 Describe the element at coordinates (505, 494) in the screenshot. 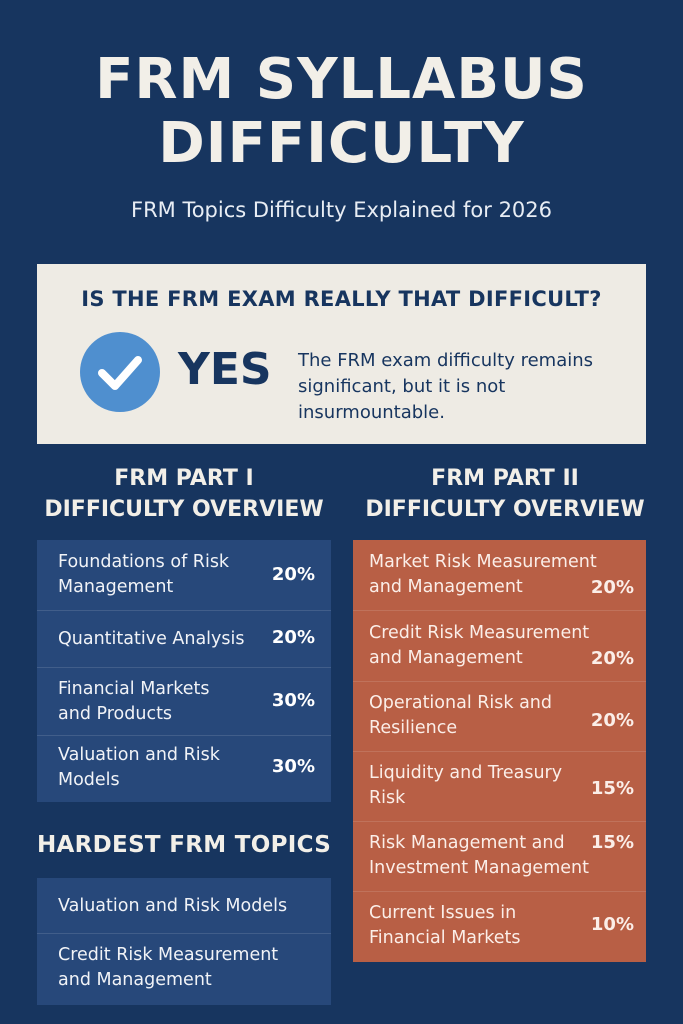

I see `part2-heading: FRM PART II DIFFICULTY OVERVIEW` at that location.